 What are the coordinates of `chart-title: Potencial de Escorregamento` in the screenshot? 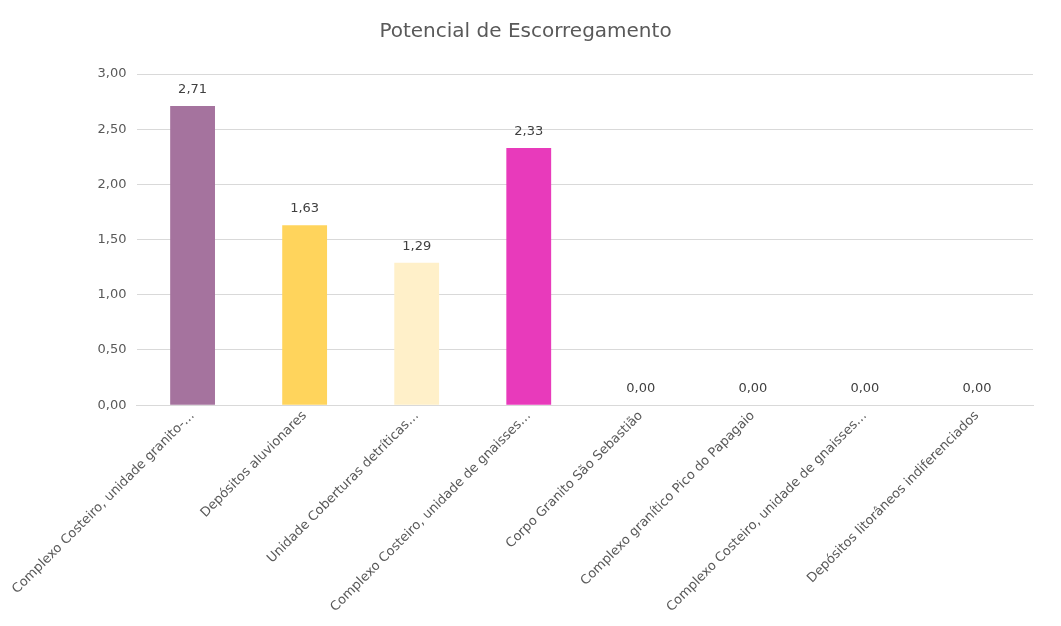 It's located at (525, 30).